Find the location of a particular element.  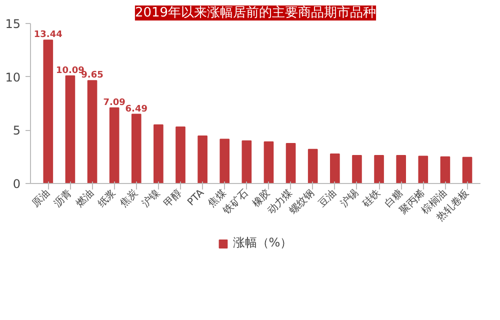

data-label: 9.65 is located at coordinates (92, 75).